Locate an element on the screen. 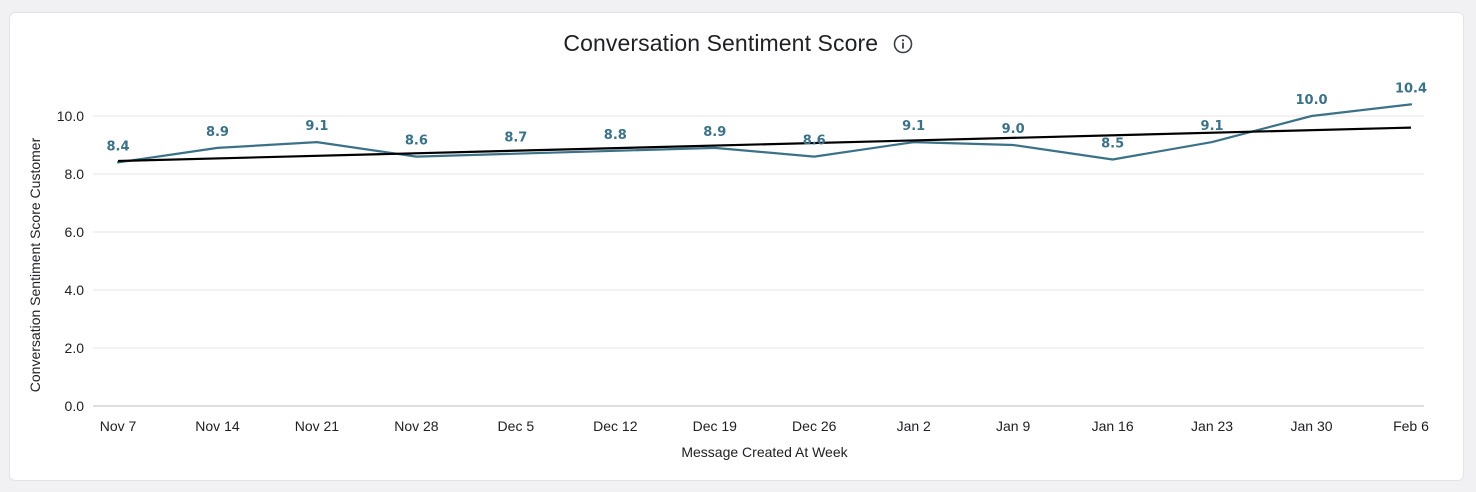 The width and height of the screenshot is (1476, 492). series-line is located at coordinates (764, 133).